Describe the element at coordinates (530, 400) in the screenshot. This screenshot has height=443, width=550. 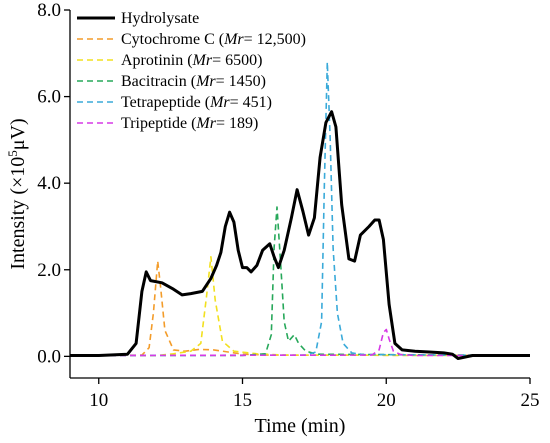
I see `x-tick-label: 25` at that location.